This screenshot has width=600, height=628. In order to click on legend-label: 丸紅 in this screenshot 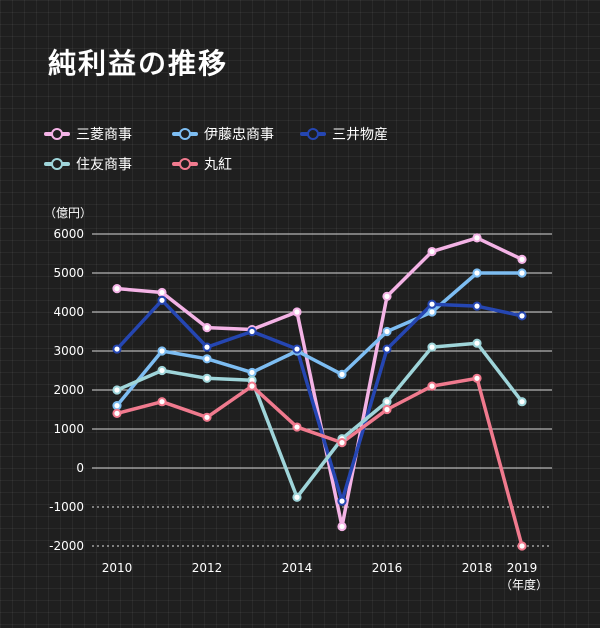, I will do `click(218, 165)`.